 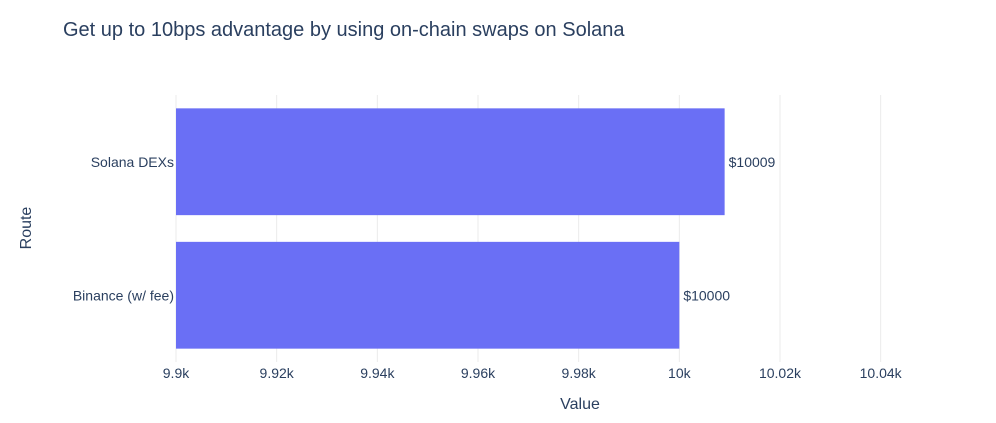 What do you see at coordinates (26, 228) in the screenshot?
I see `y-axis-title: Route` at bounding box center [26, 228].